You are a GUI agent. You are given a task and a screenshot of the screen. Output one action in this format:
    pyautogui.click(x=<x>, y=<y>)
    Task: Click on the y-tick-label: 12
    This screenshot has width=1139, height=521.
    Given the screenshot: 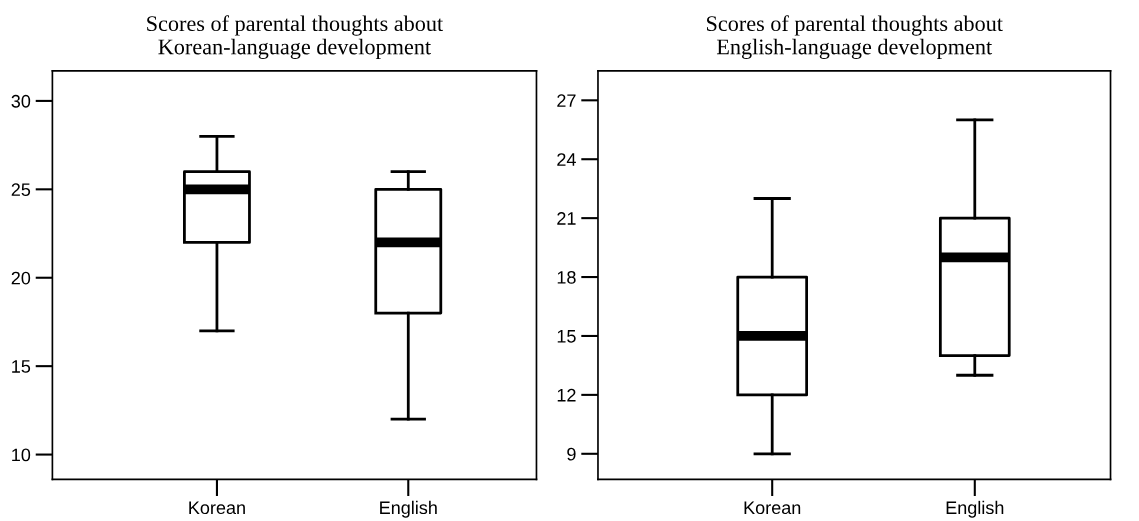 What is the action you would take?
    pyautogui.click(x=566, y=395)
    